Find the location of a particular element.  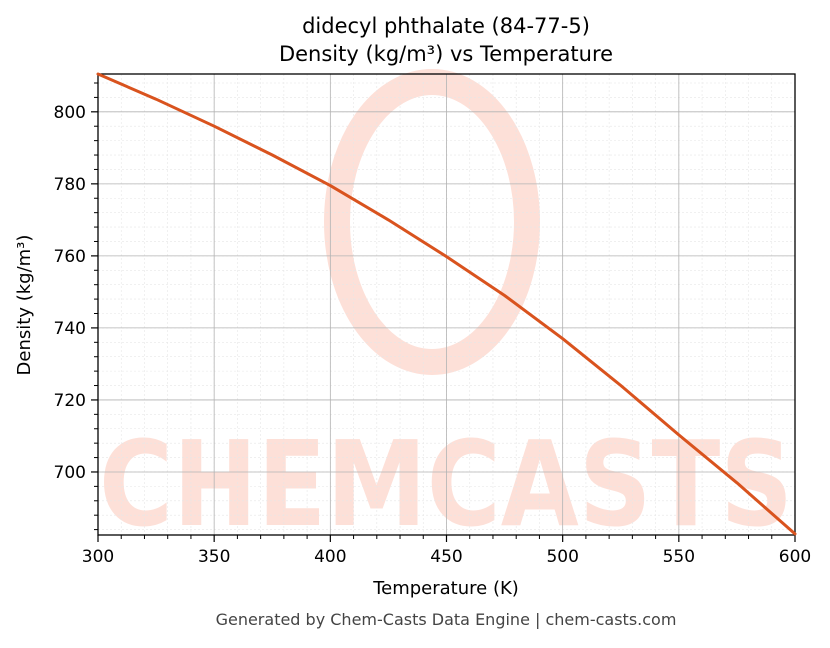

y-tick-label: 700 is located at coordinates (70, 473).